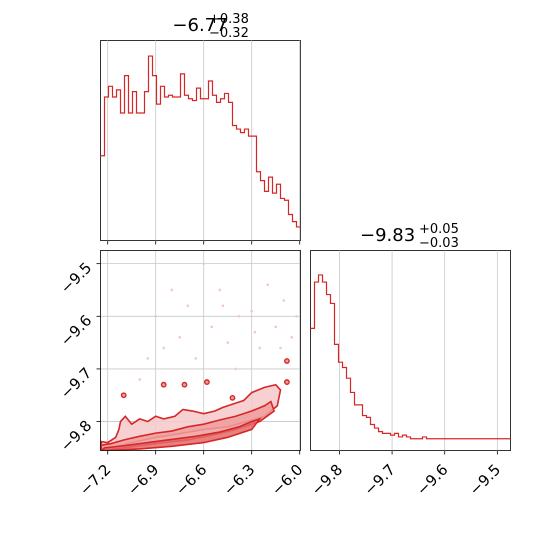  What do you see at coordinates (204, 242) in the screenshot?
I see `hist-1-xticks` at bounding box center [204, 242].